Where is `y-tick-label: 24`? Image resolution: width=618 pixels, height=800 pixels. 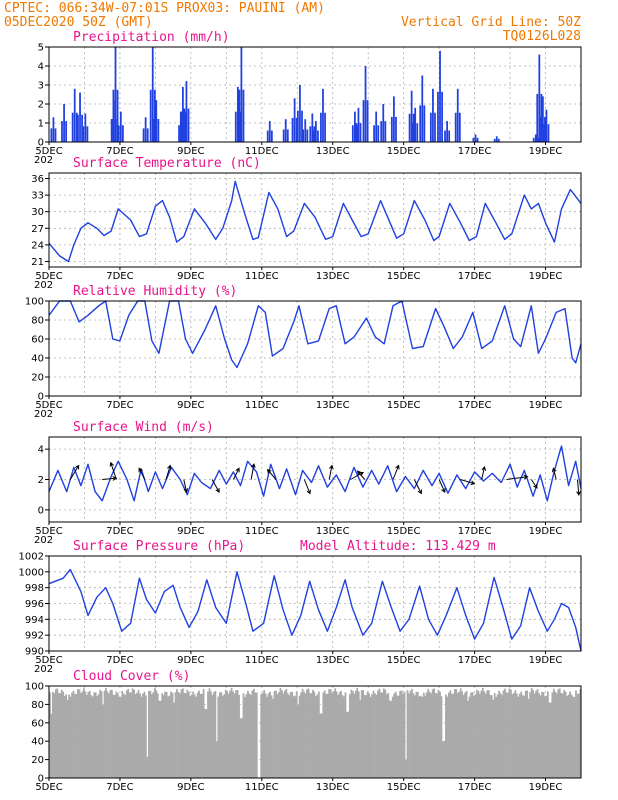
y-tick-label: 24 is located at coordinates (37, 245).